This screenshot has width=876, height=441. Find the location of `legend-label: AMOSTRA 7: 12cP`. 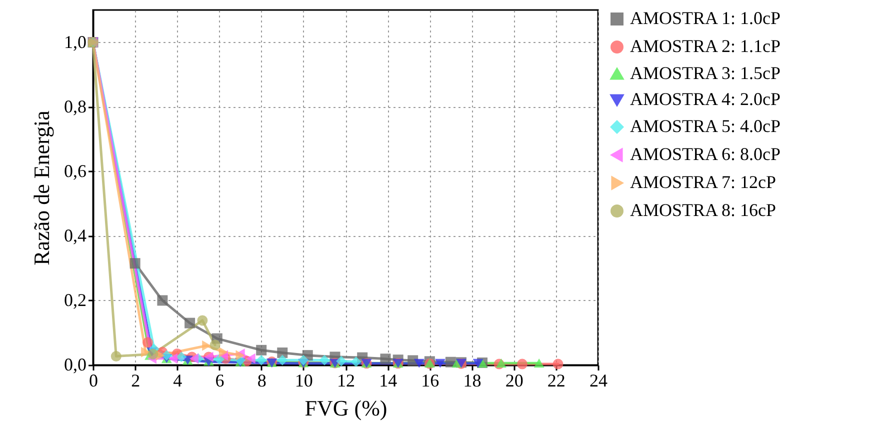

legend-label: AMOSTRA 7: 12cP is located at coordinates (703, 182).